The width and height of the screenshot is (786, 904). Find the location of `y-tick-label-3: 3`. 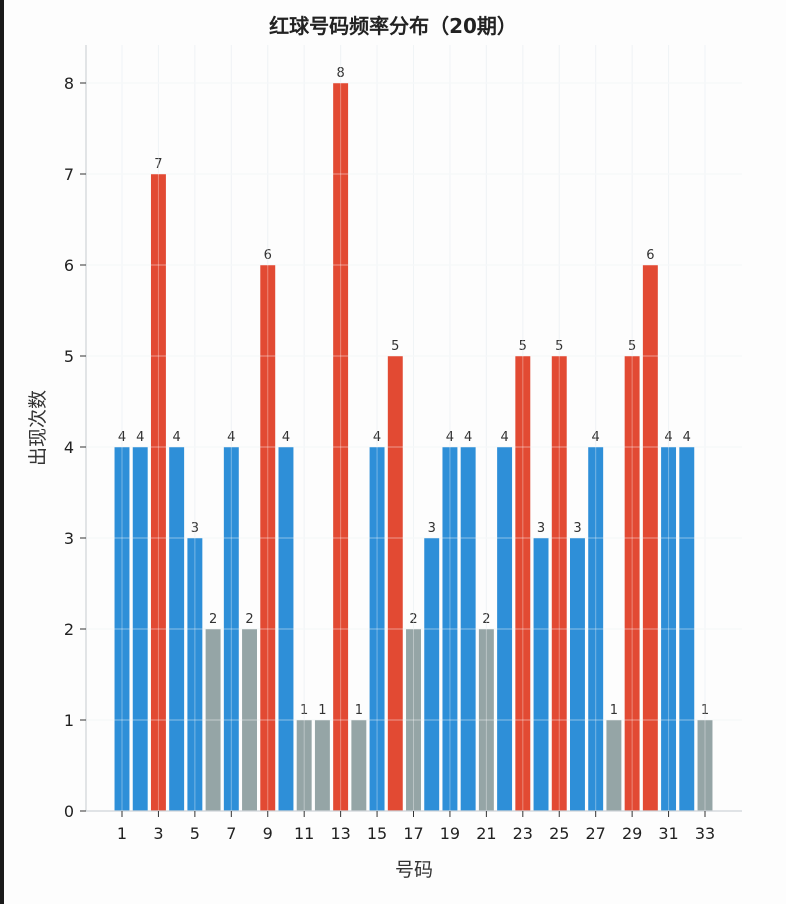

y-tick-label-3: 3 is located at coordinates (69, 538).